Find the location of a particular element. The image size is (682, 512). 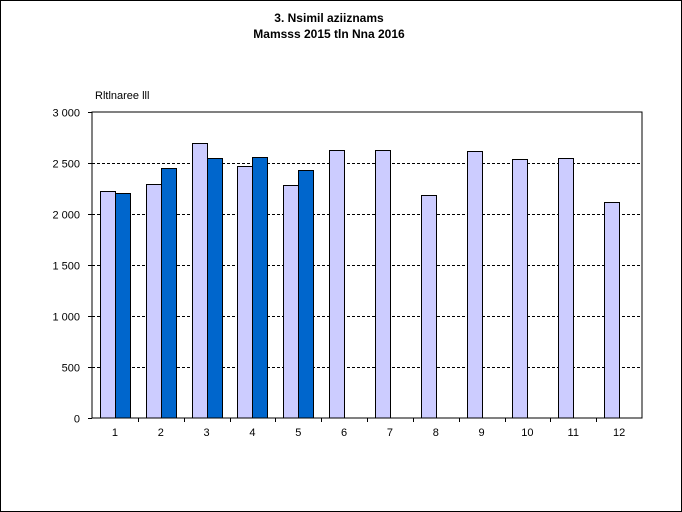

y-axis-label: Rltlnaree lll is located at coordinates (122, 96).